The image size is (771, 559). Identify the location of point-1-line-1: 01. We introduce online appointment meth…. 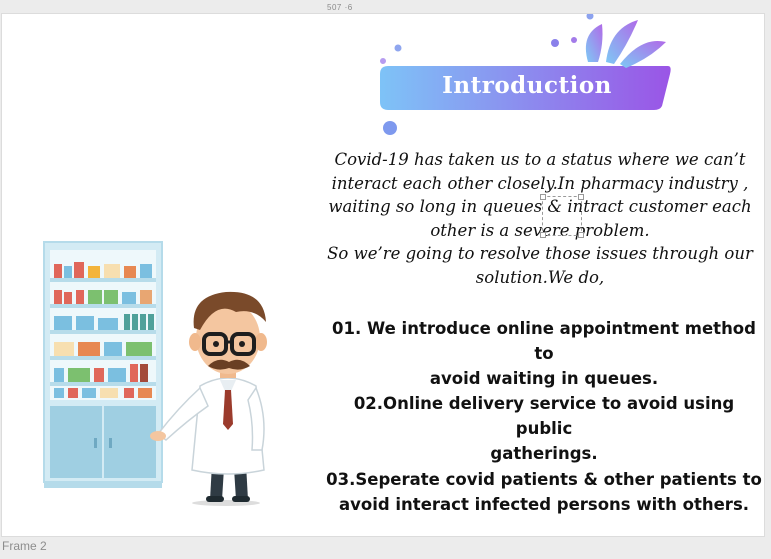
(544, 341).